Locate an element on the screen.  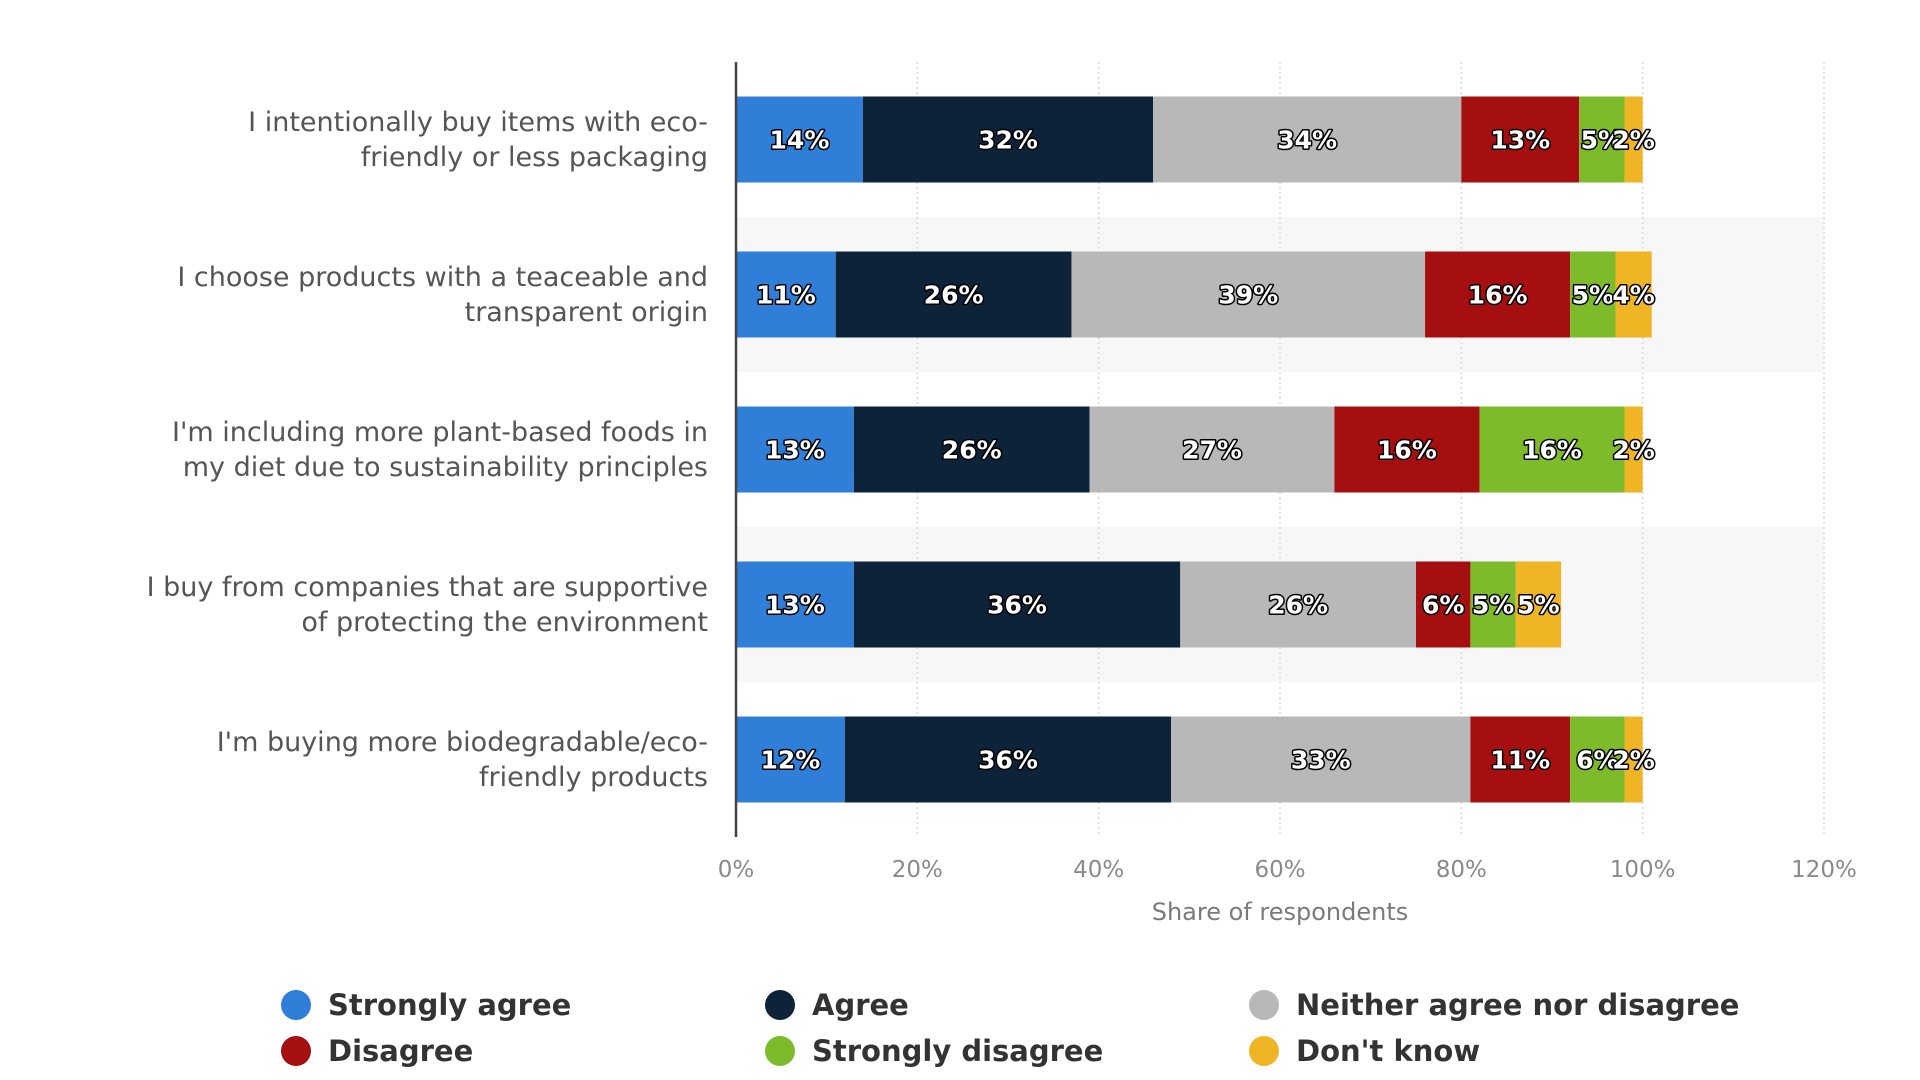
category-label: my diet due to sustainability principles is located at coordinates (445, 467).